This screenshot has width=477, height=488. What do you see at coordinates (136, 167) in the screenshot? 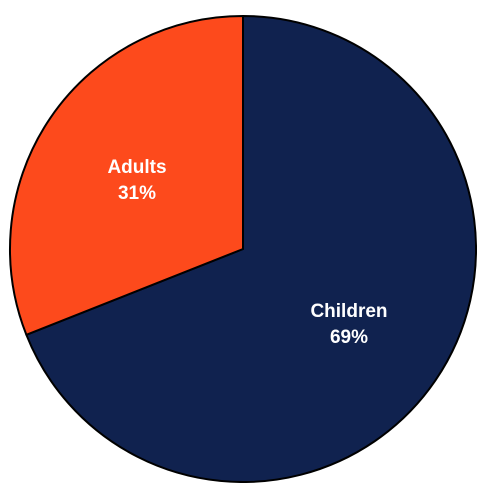
I see `slice-label-adults: Adults` at bounding box center [136, 167].